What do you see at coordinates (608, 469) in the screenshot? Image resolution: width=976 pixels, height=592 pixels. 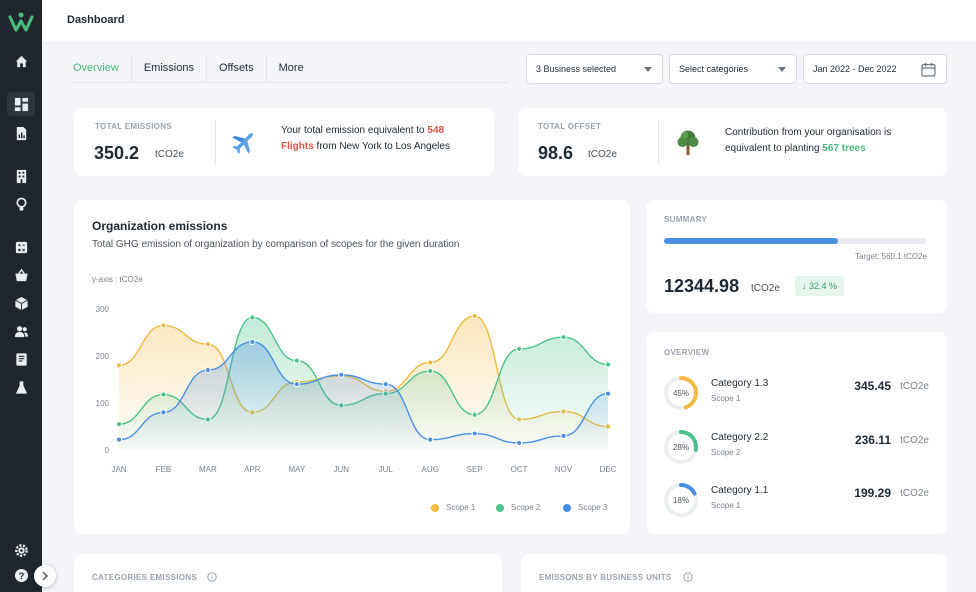 I see `x-tick-label: DEC` at bounding box center [608, 469].